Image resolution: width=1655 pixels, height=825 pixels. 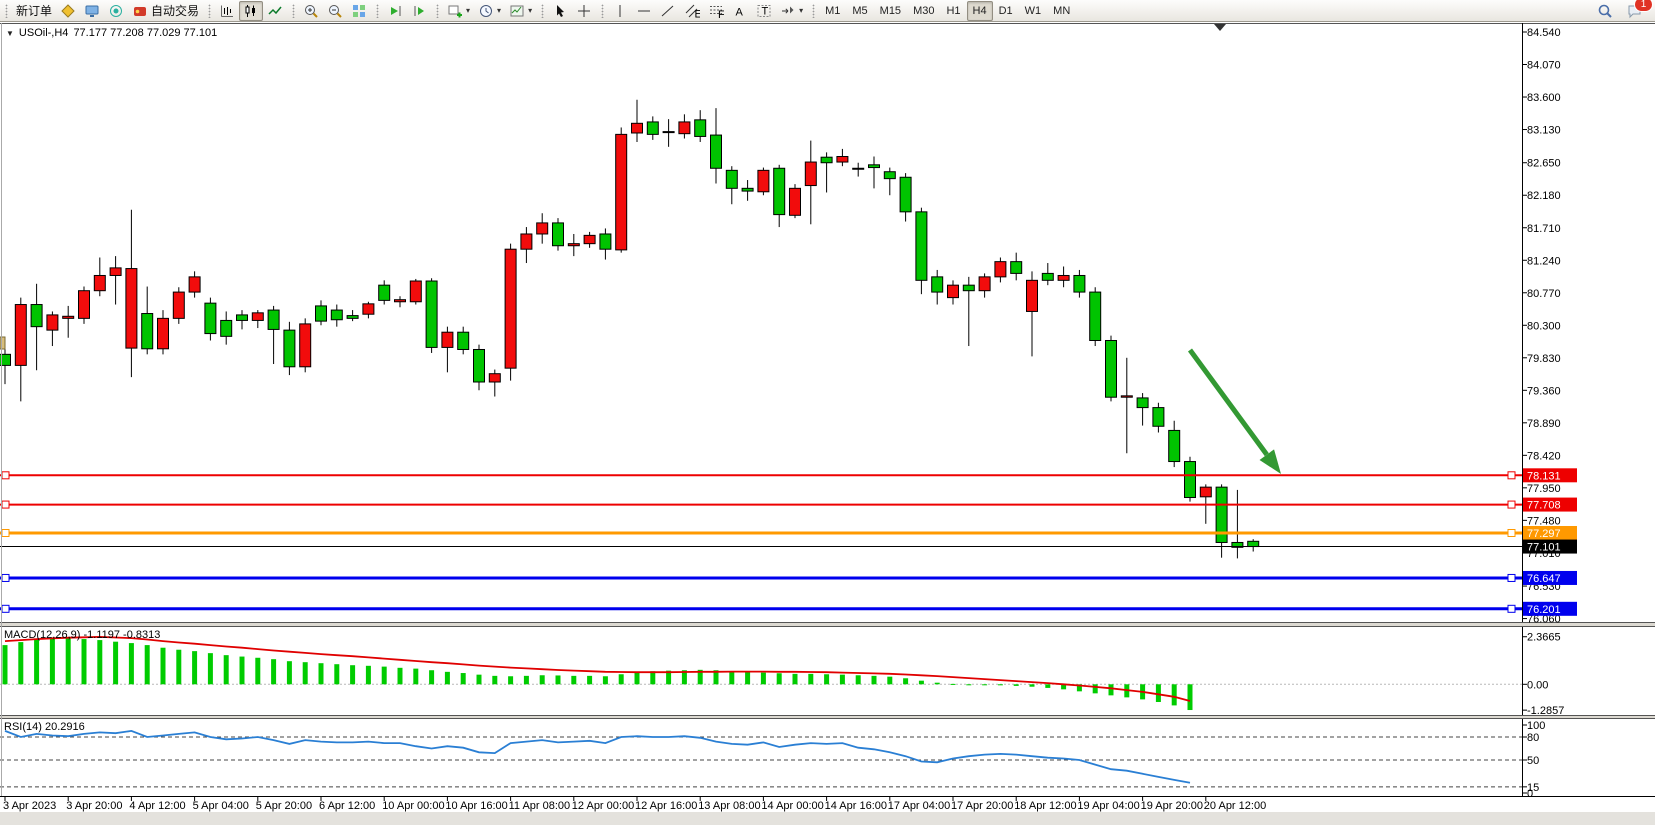 I want to click on timeframe-w1-button: W1, so click(x=1033, y=10).